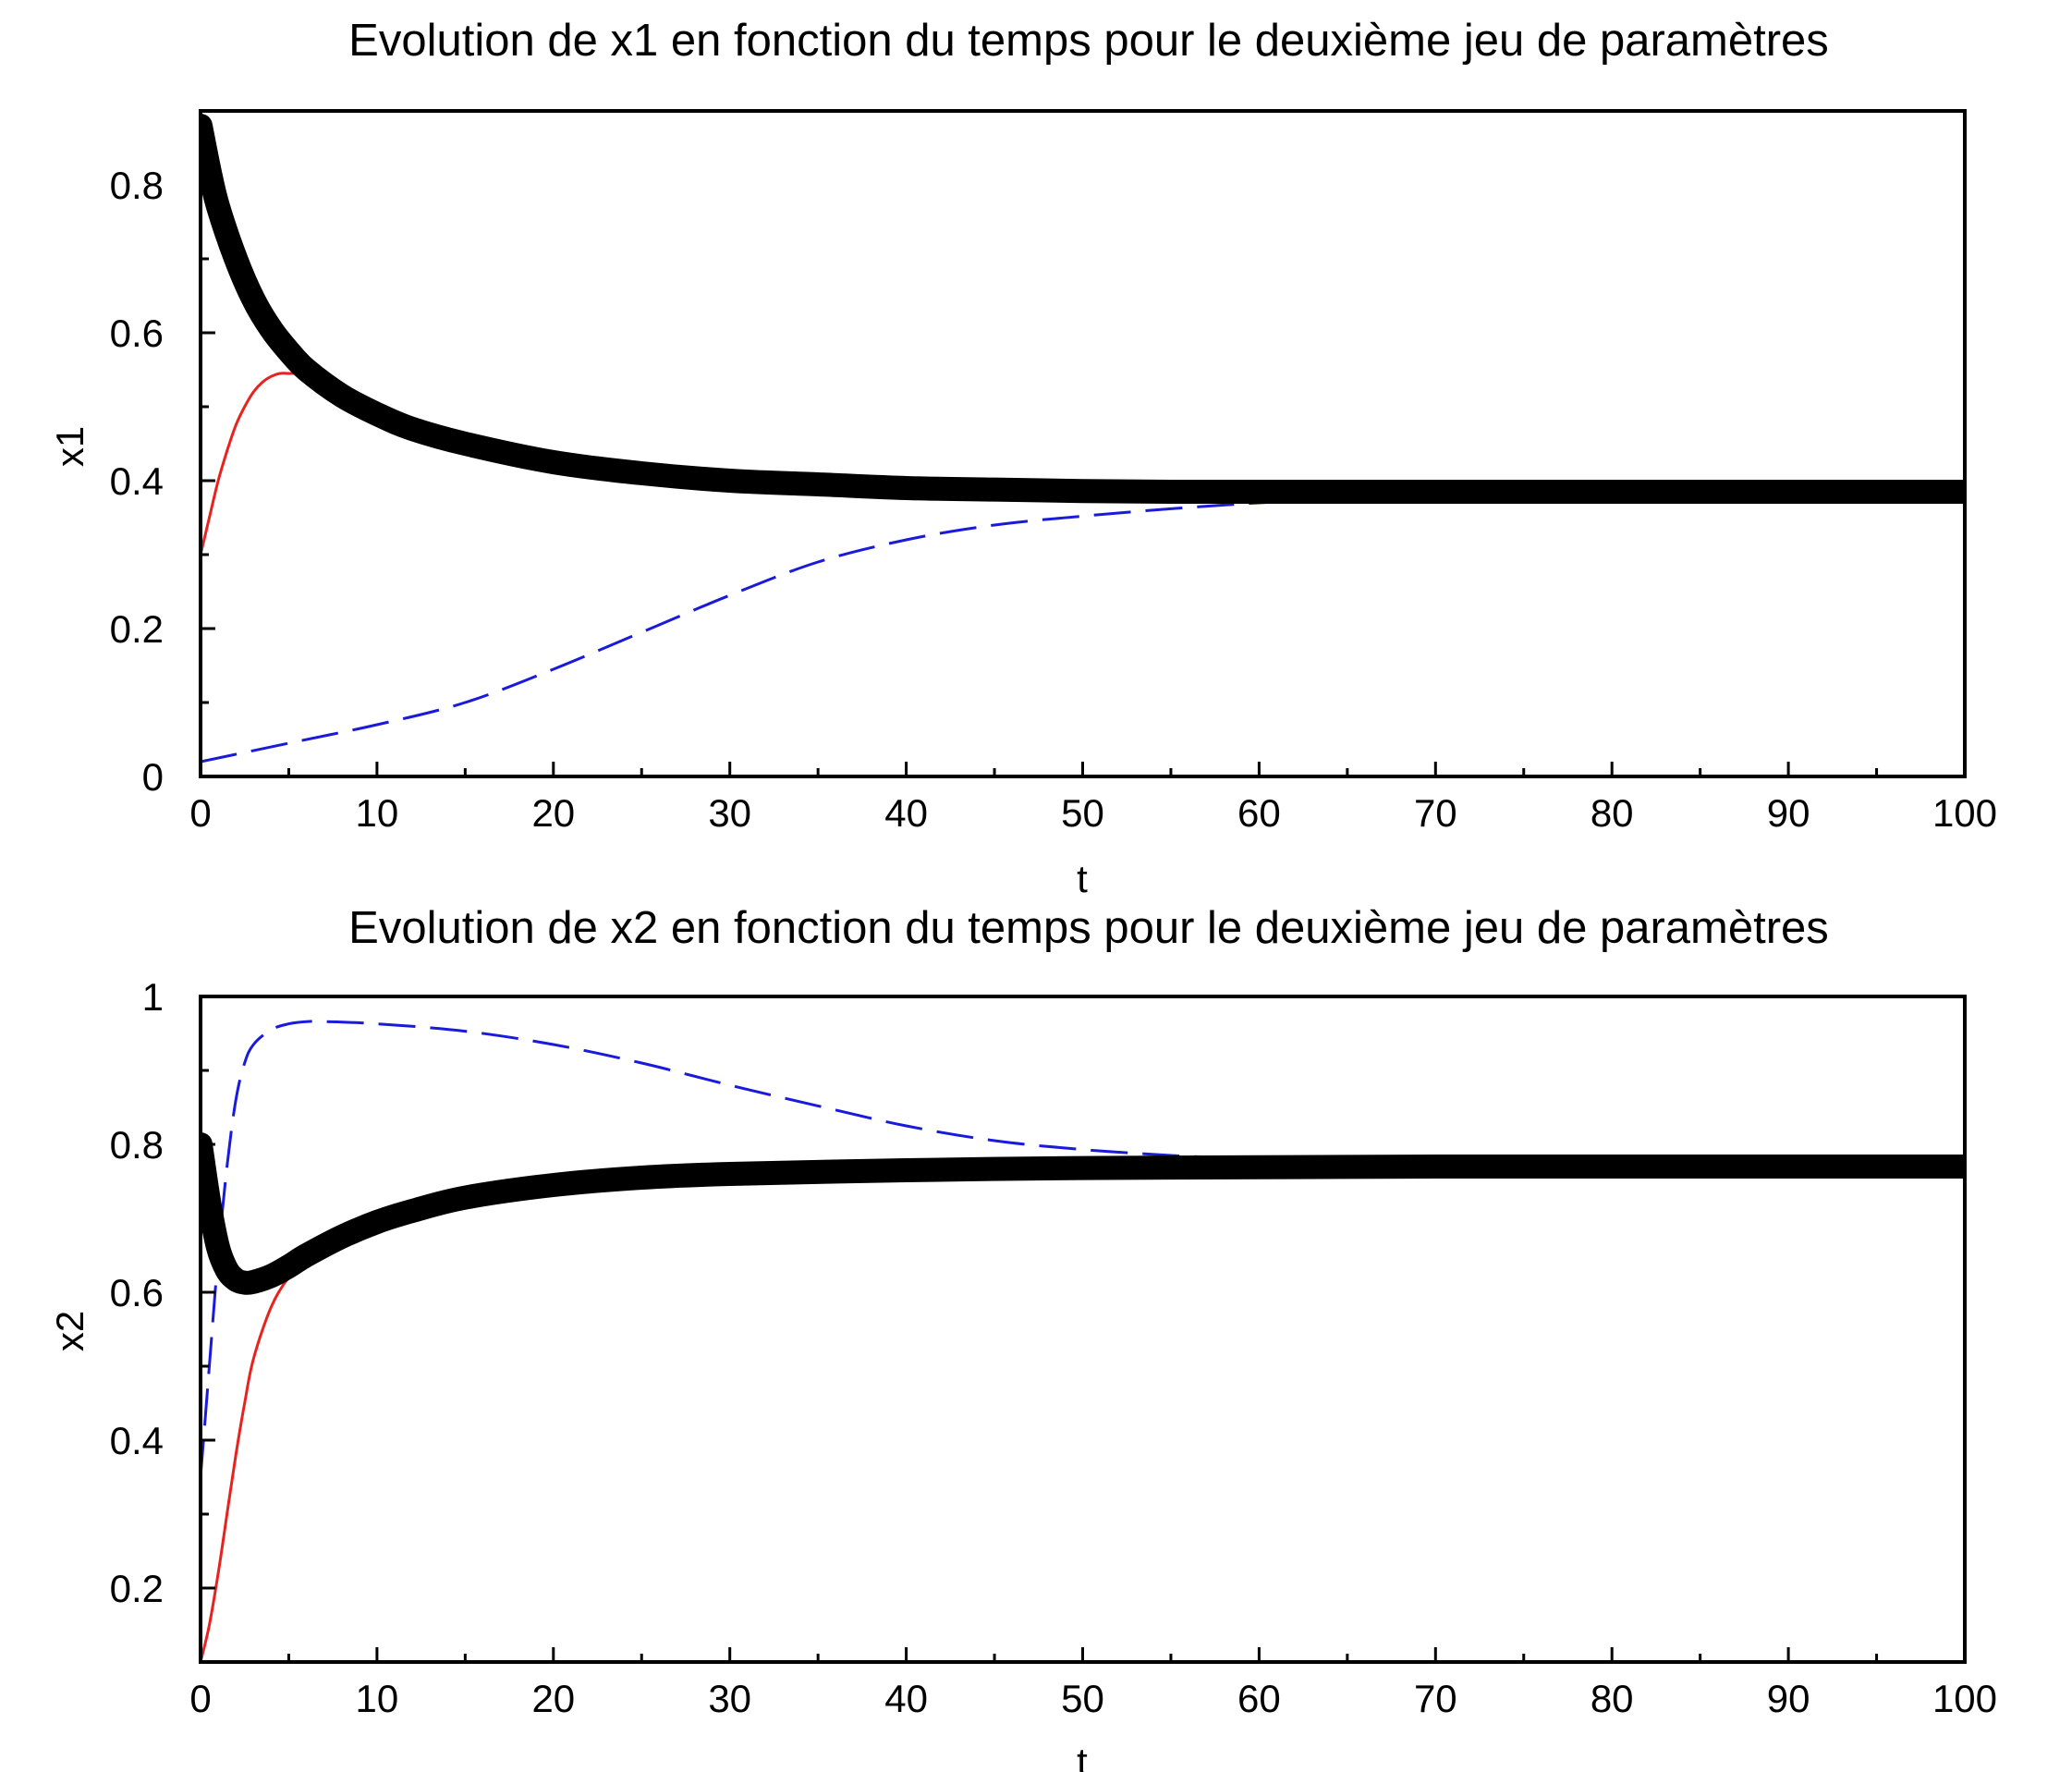 The width and height of the screenshot is (2072, 1772). What do you see at coordinates (153, 997) in the screenshot?
I see `y-tick-label: 1` at bounding box center [153, 997].